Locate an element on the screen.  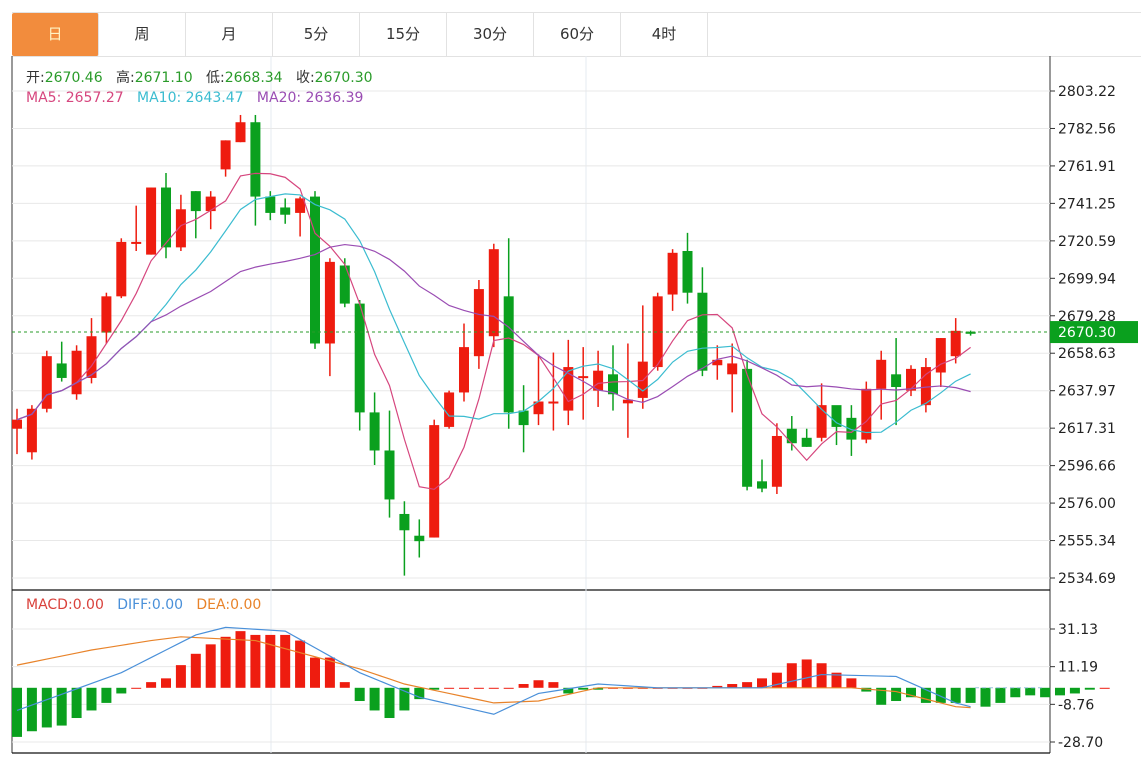
tab-30min: 30分 is located at coordinates (490, 34).